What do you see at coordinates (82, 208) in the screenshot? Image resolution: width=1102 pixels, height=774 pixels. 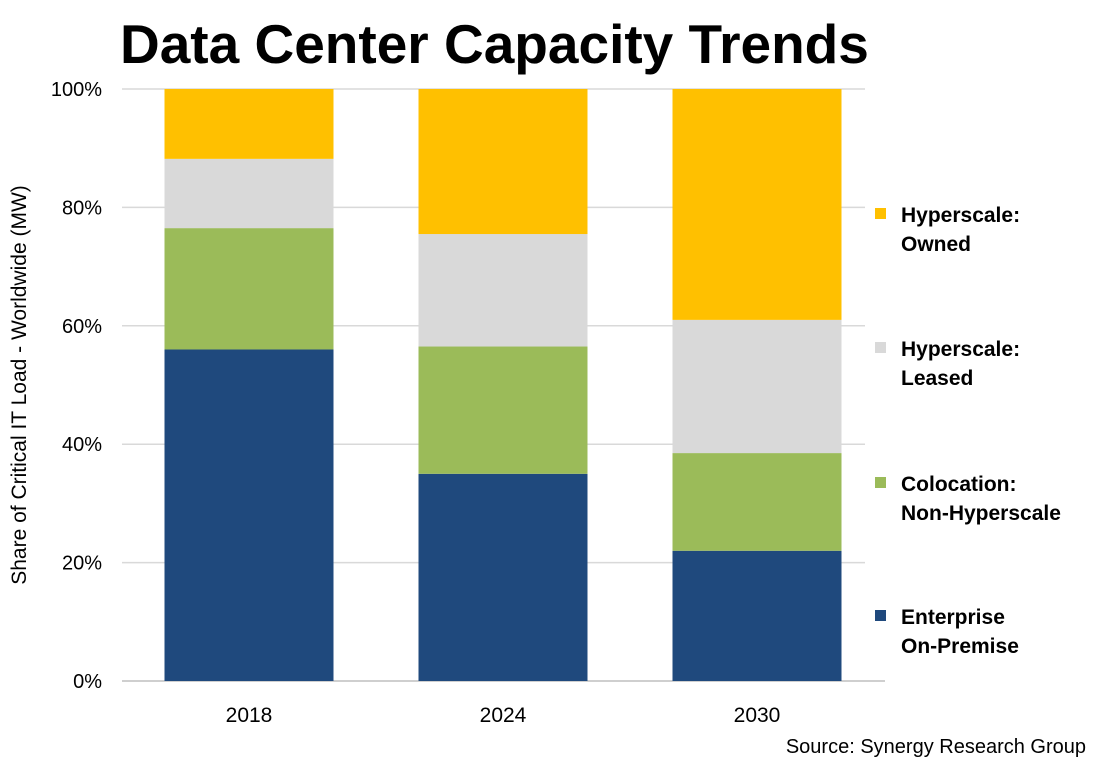 I see `y-tick-label: 80%` at bounding box center [82, 208].